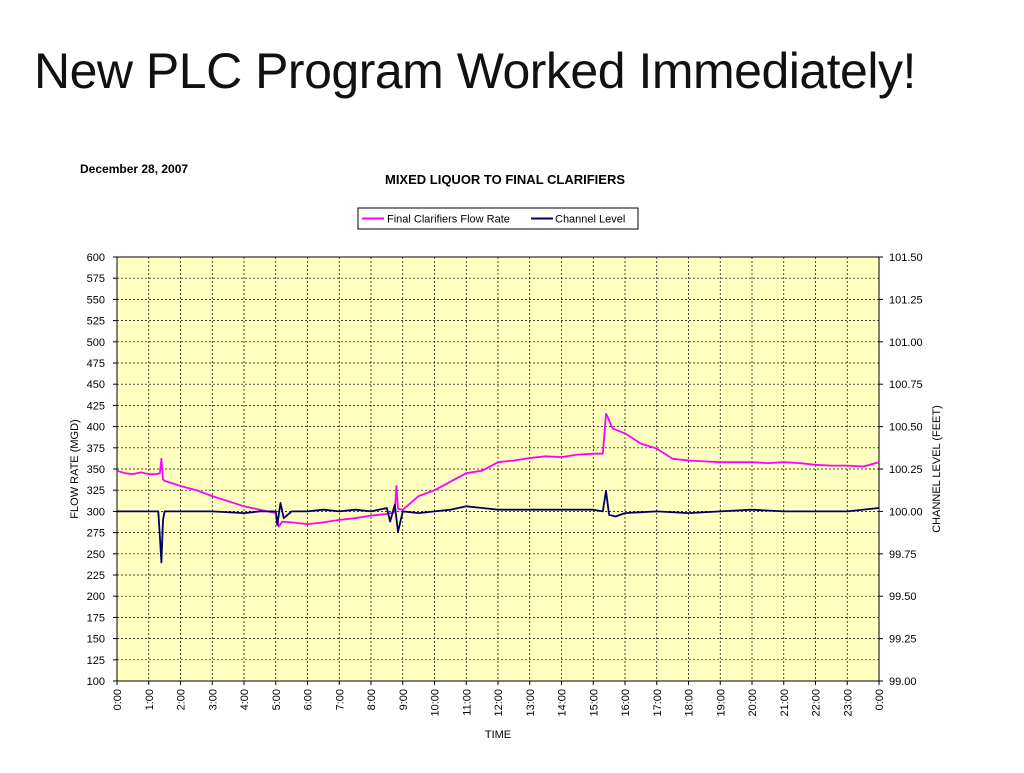 The image size is (1024, 773). Describe the element at coordinates (309, 699) in the screenshot. I see `x-tick-label: 6:00` at that location.